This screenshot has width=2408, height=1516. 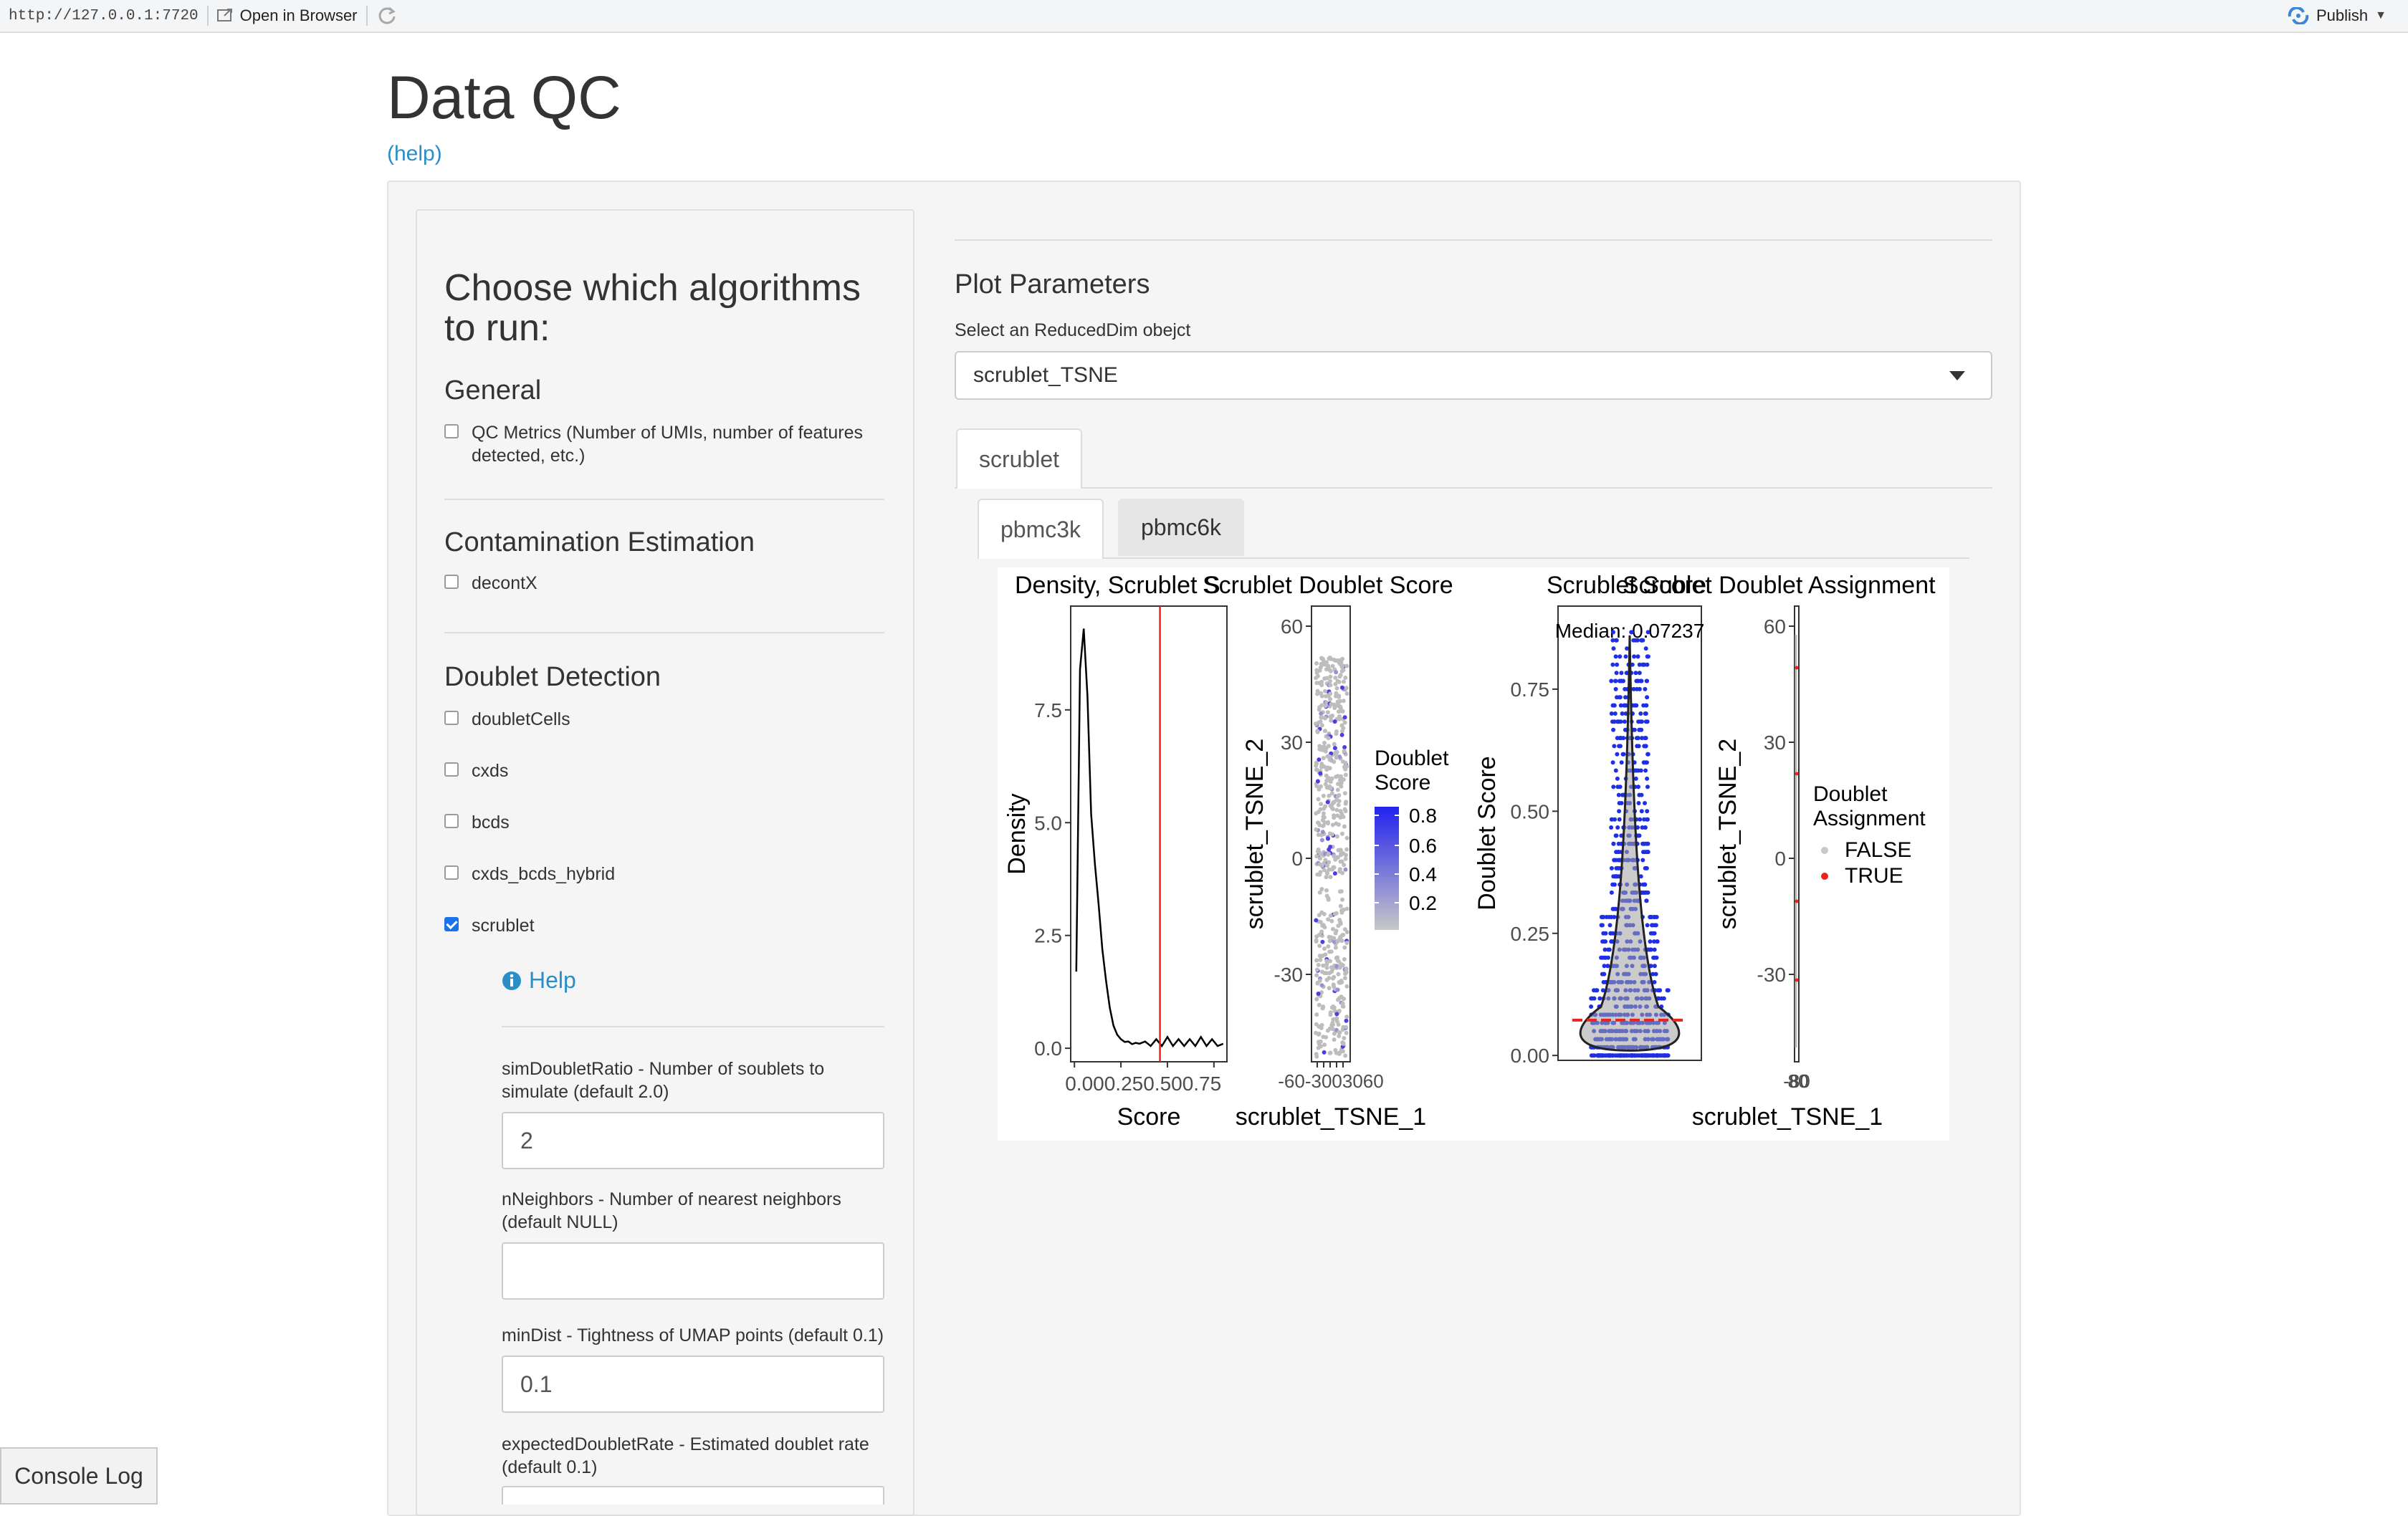 I want to click on true-point, so click(x=1797, y=901).